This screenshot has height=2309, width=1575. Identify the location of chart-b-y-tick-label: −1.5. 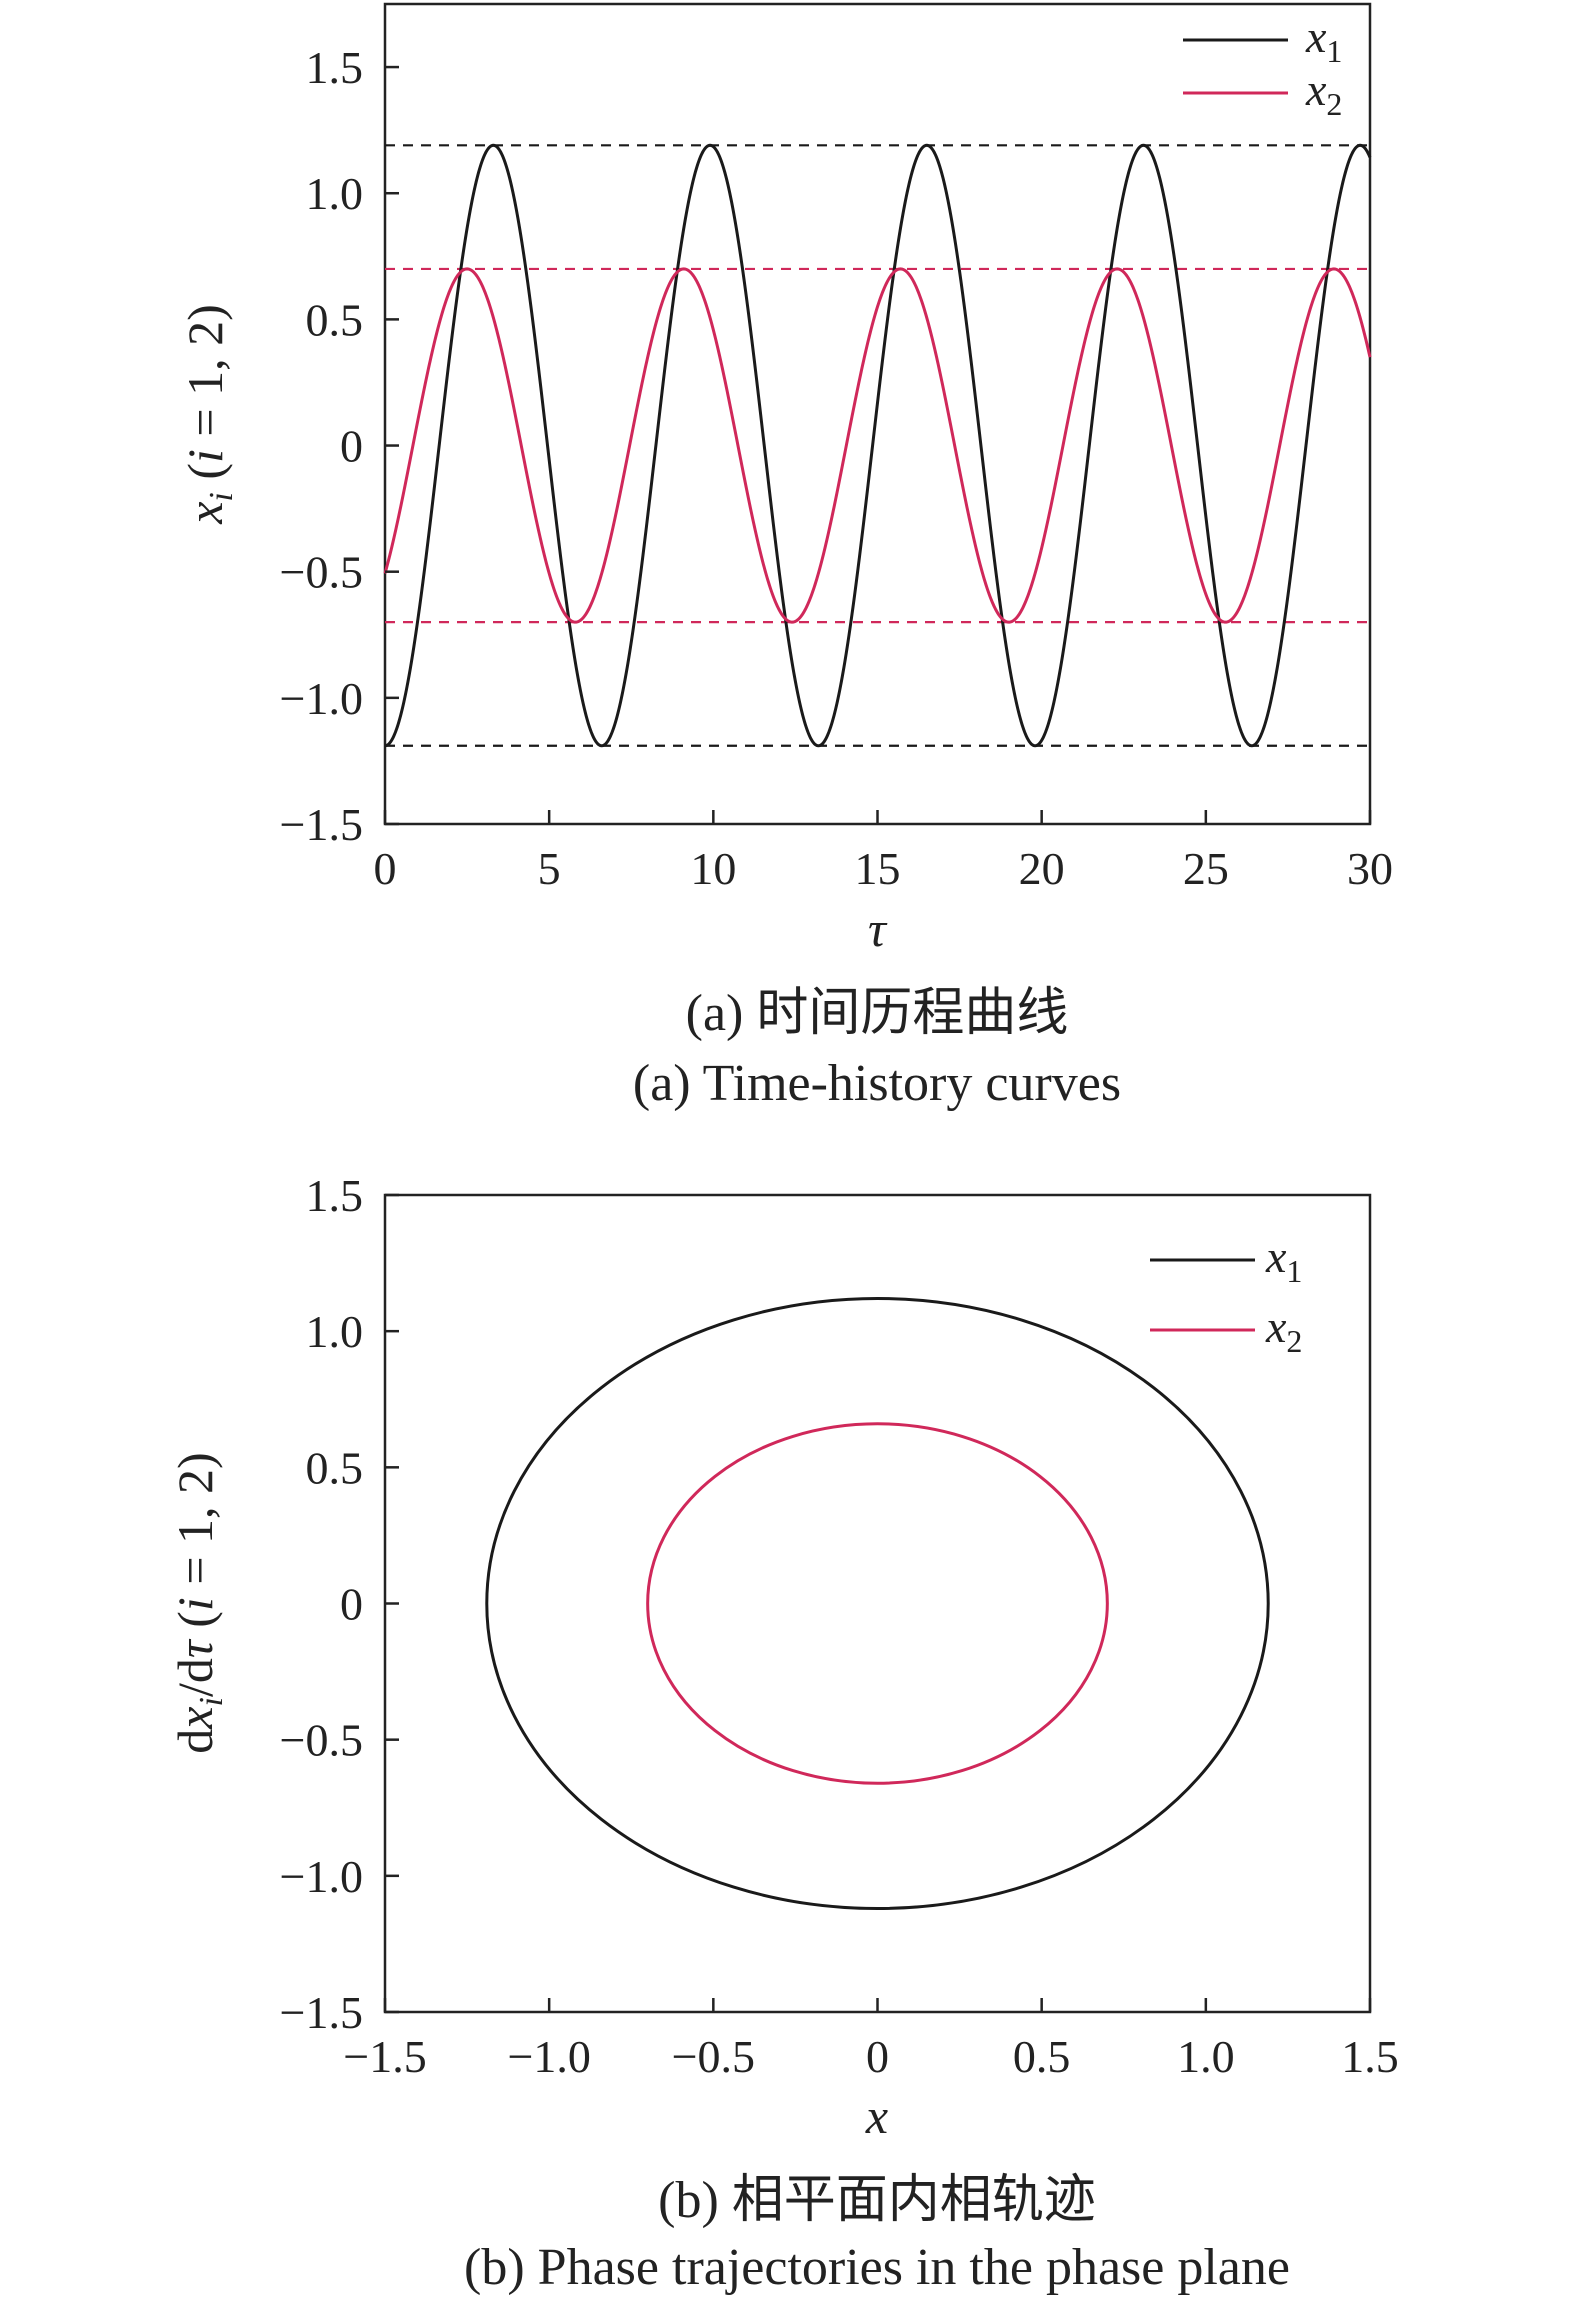
(321, 2012).